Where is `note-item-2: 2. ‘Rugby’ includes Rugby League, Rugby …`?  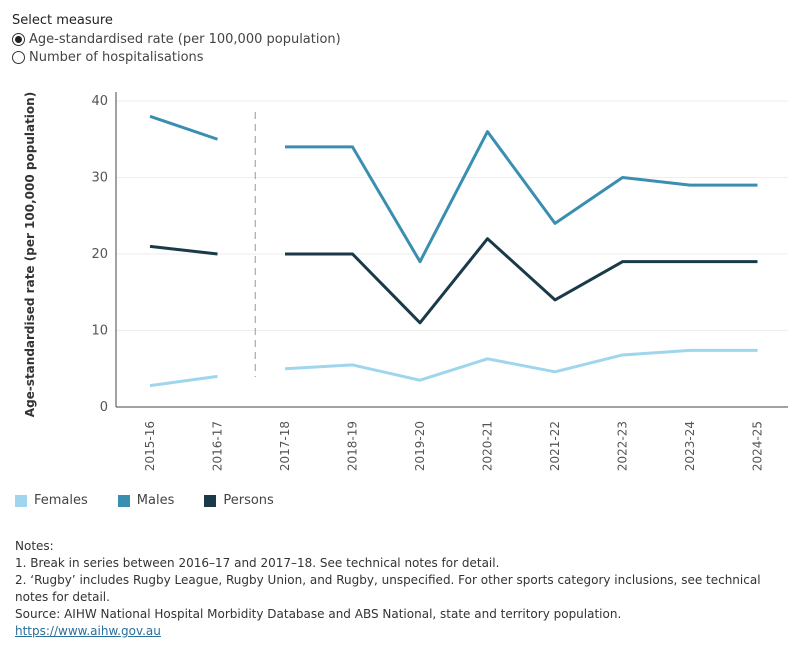
note-item-2: 2. ‘Rugby’ includes Rugby League, Rugby … is located at coordinates (388, 588).